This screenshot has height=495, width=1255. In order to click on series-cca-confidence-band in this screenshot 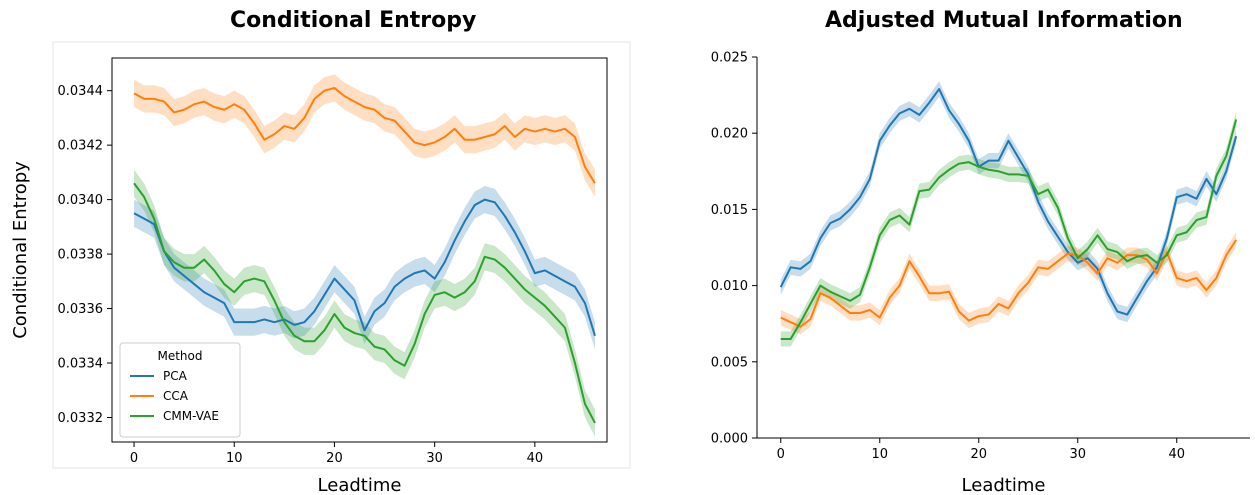, I will do `click(364, 135)`.